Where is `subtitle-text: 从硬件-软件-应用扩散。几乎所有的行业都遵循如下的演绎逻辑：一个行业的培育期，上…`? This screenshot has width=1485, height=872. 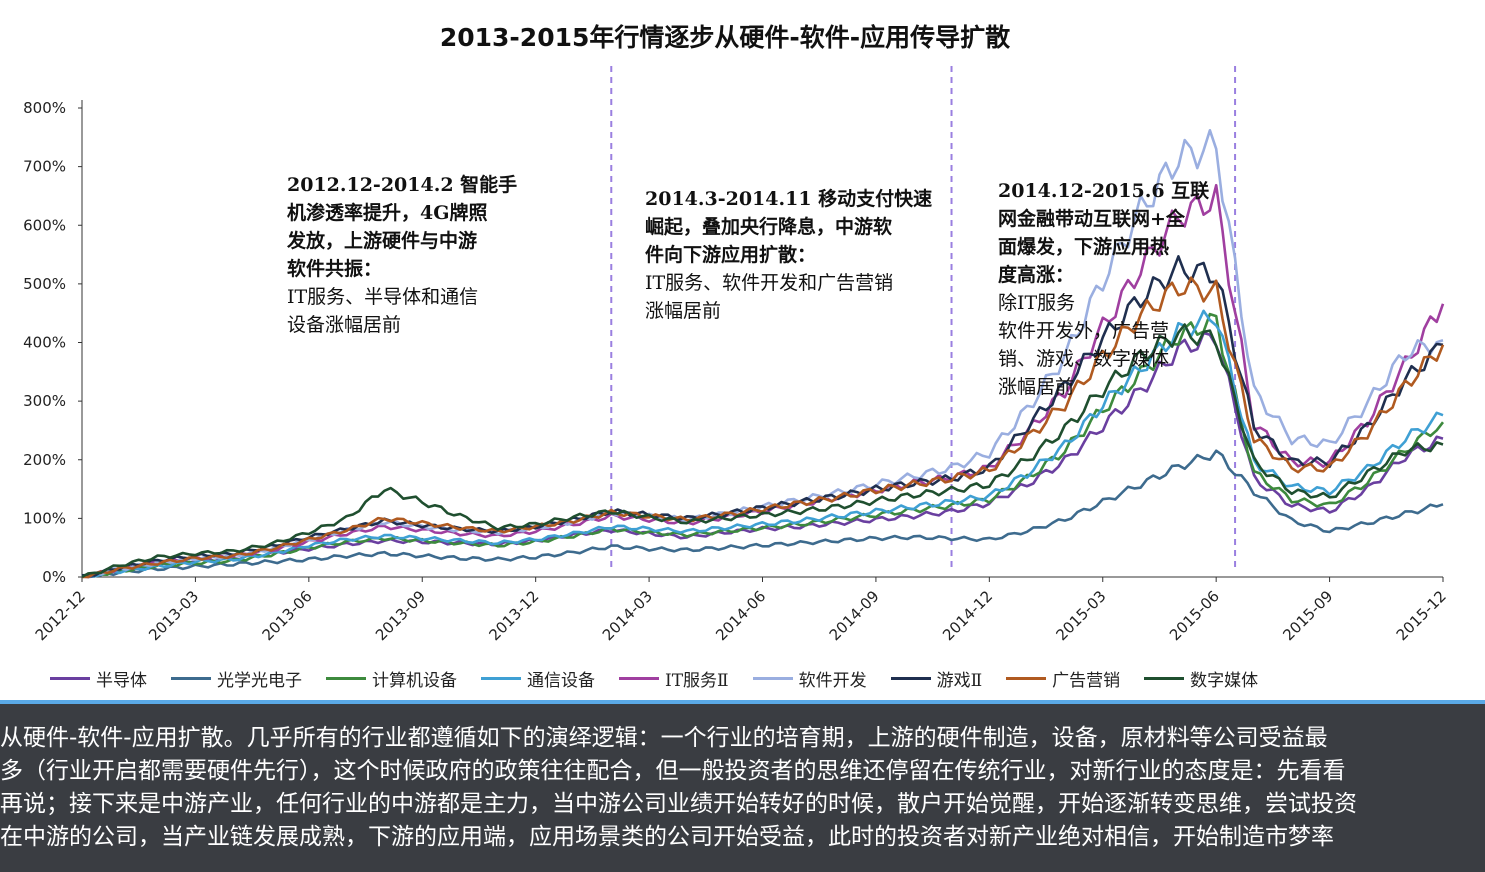
subtitle-text: 从硬件-软件-应用扩散。几乎所有的行业都遵循如下的演绎逻辑：一个行业的培育期，上… is located at coordinates (678, 787).